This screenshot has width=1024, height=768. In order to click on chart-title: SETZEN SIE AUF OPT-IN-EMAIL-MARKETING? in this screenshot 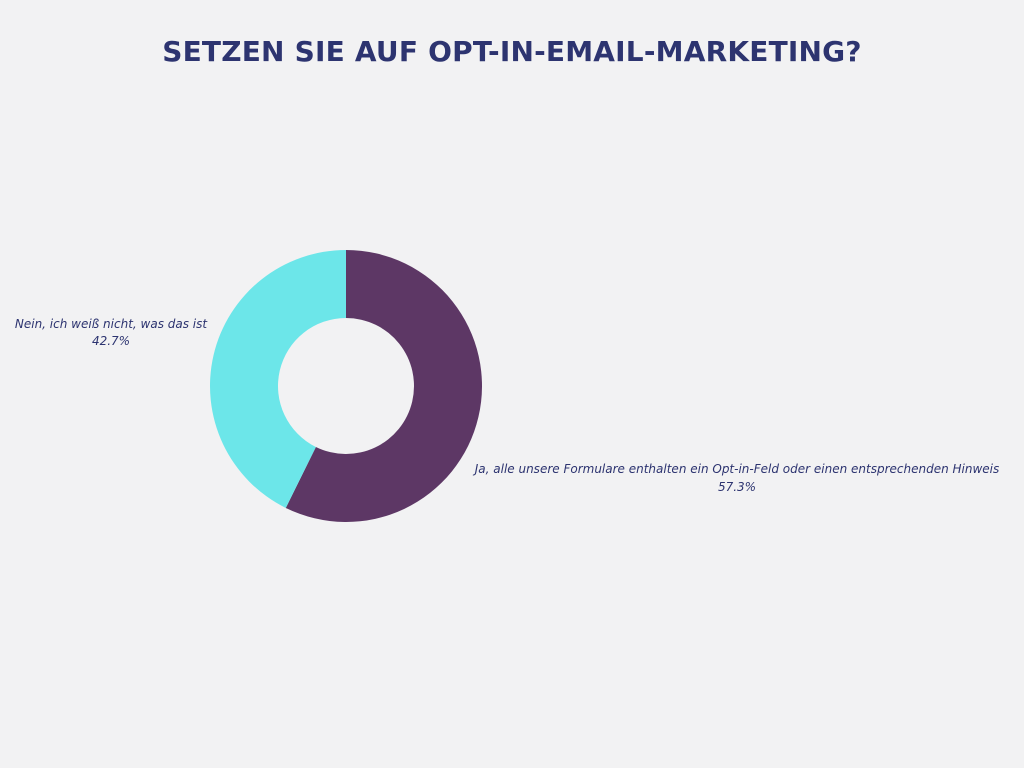, I will do `click(512, 51)`.